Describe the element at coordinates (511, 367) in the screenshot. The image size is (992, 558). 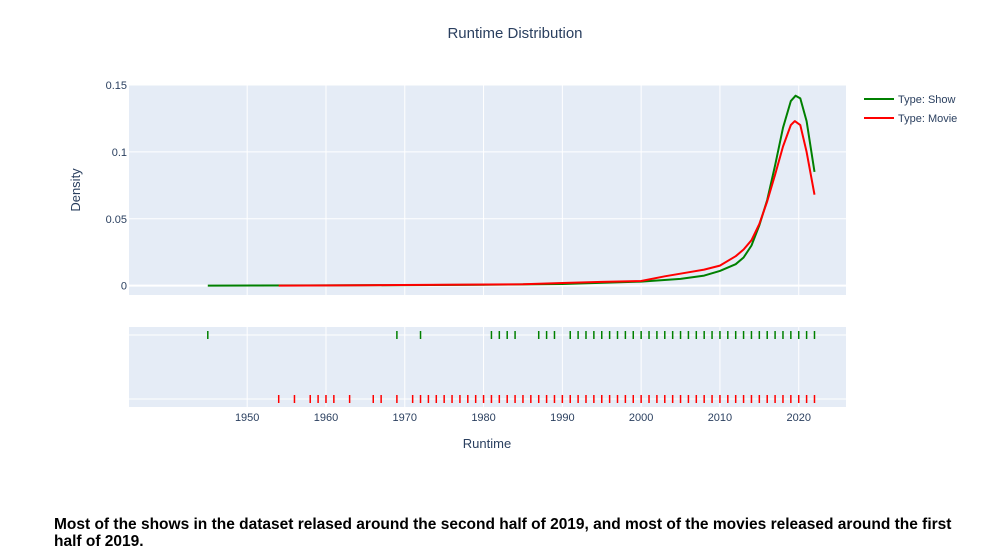
I see `rug-marks` at that location.